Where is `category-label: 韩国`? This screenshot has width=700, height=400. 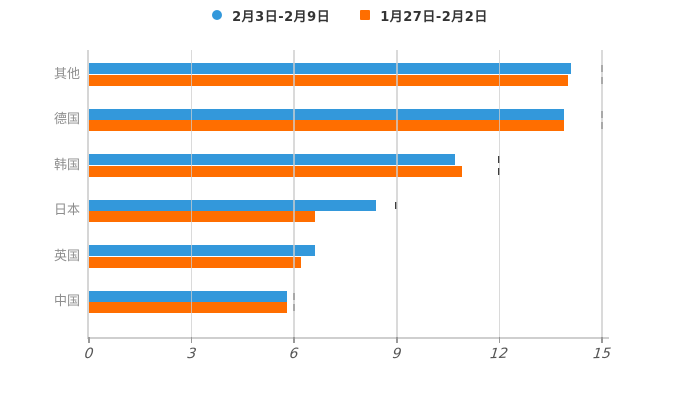 category-label: 韩国 is located at coordinates (66, 165).